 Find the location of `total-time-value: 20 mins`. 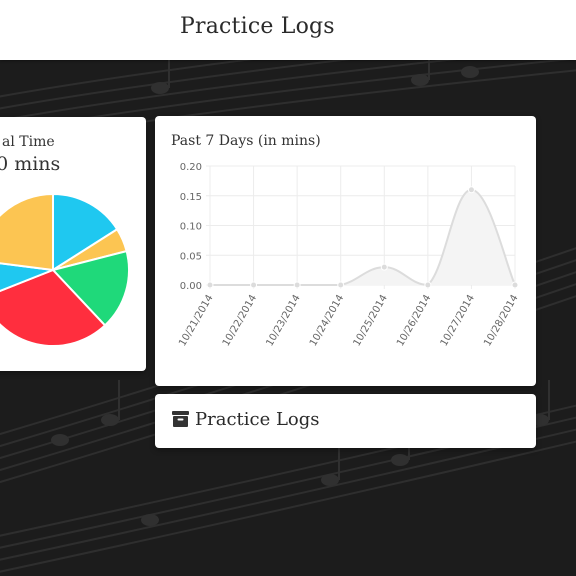

total-time-value: 20 mins is located at coordinates (30, 164).